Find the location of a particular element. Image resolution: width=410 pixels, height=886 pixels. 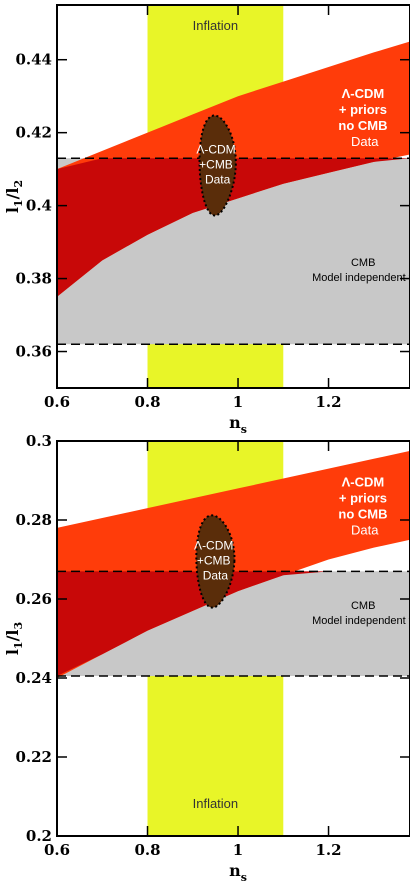

y-axis-title: l1/l3 is located at coordinates (14, 638).